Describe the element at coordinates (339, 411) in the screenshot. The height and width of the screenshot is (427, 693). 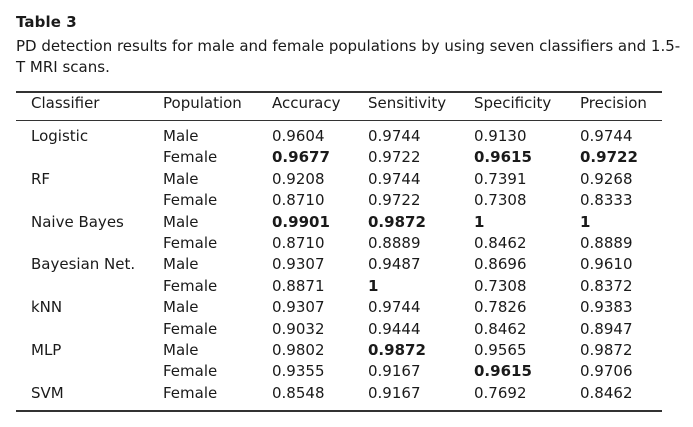
I see `bottom-rule` at that location.